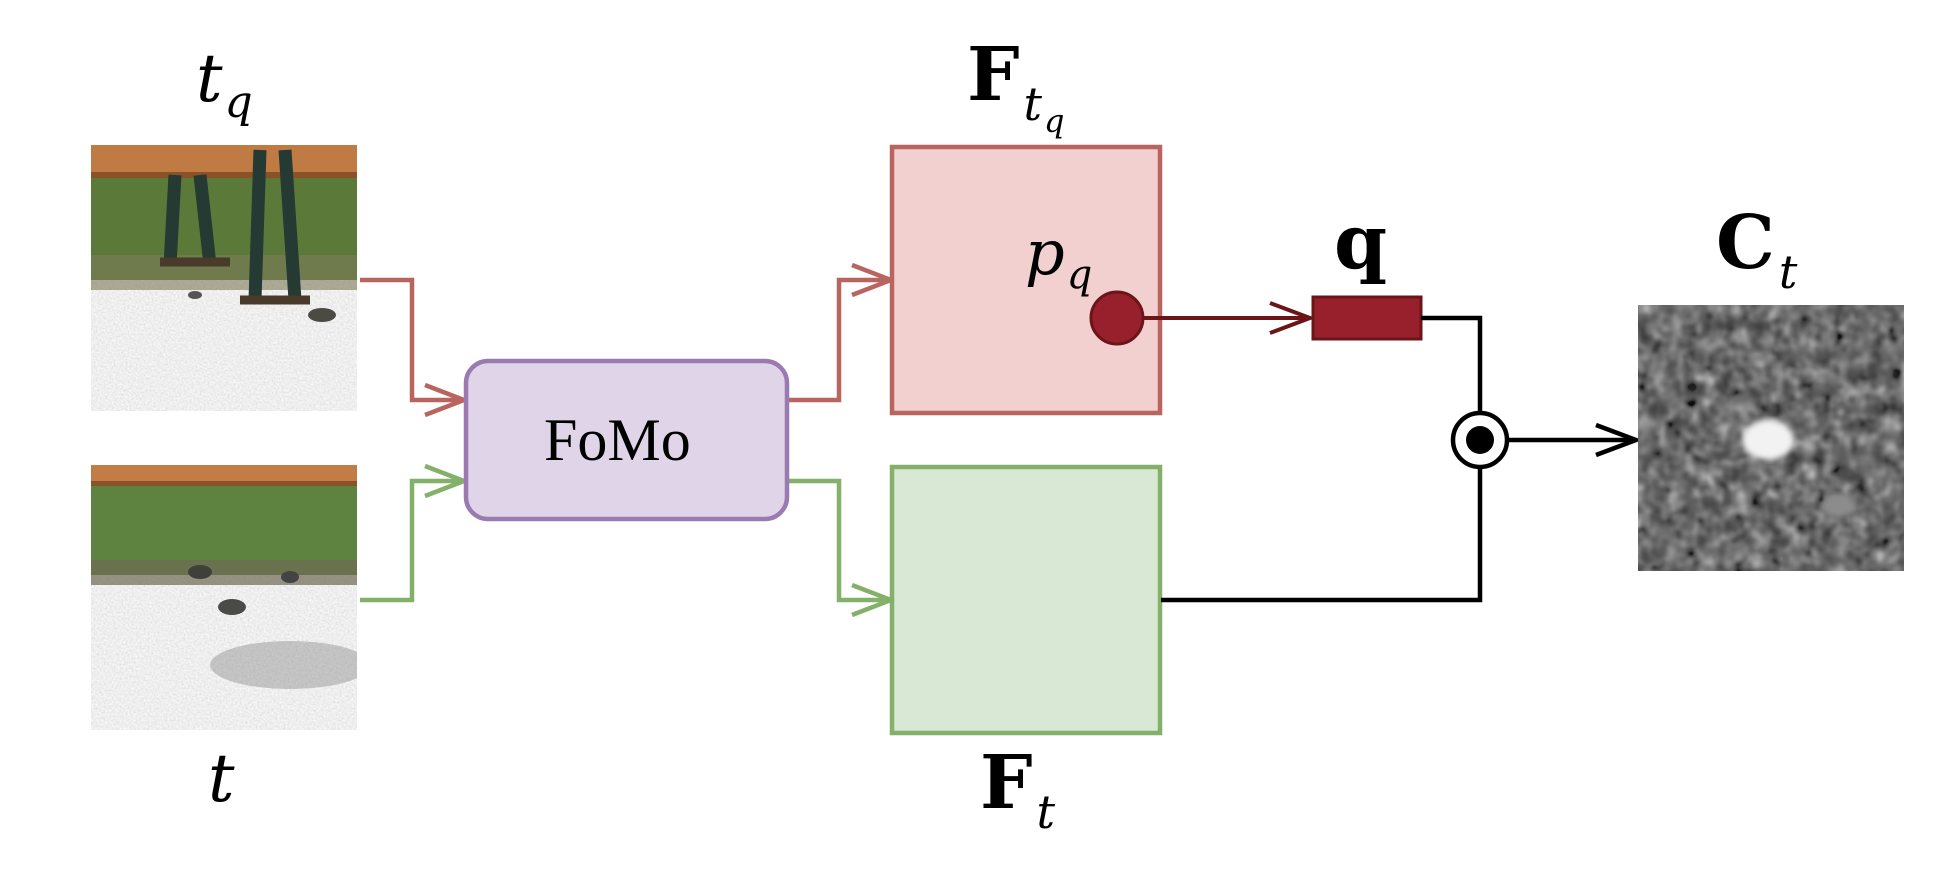 The height and width of the screenshot is (882, 1944). What do you see at coordinates (1292, 318) in the screenshot?
I see `query-point-to-vector-arrowhead` at bounding box center [1292, 318].